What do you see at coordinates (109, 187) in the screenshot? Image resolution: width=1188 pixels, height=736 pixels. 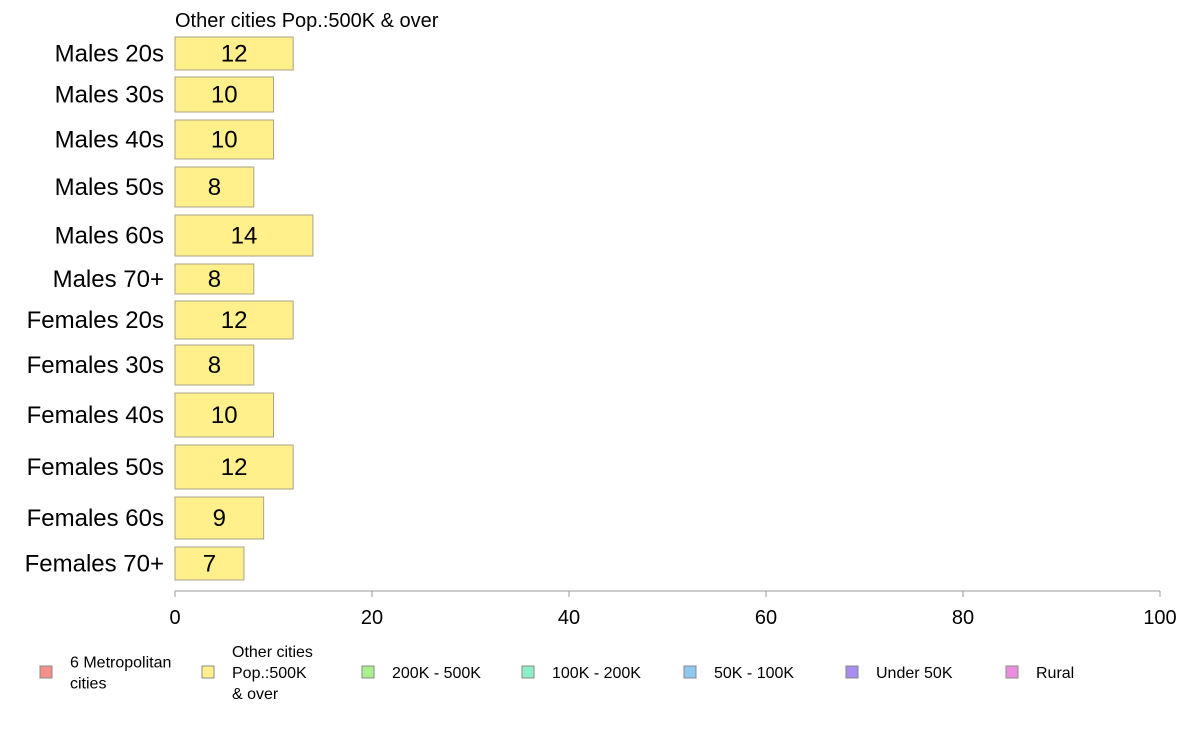 I see `category-label: Males 50s` at bounding box center [109, 187].